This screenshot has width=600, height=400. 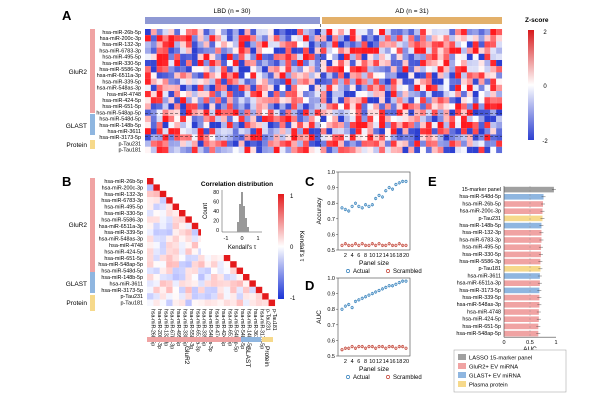 What do you see at coordinates (124, 132) in the screenshot?
I see `heatmap-row-label: hsa-miR-3611` at bounding box center [124, 132].